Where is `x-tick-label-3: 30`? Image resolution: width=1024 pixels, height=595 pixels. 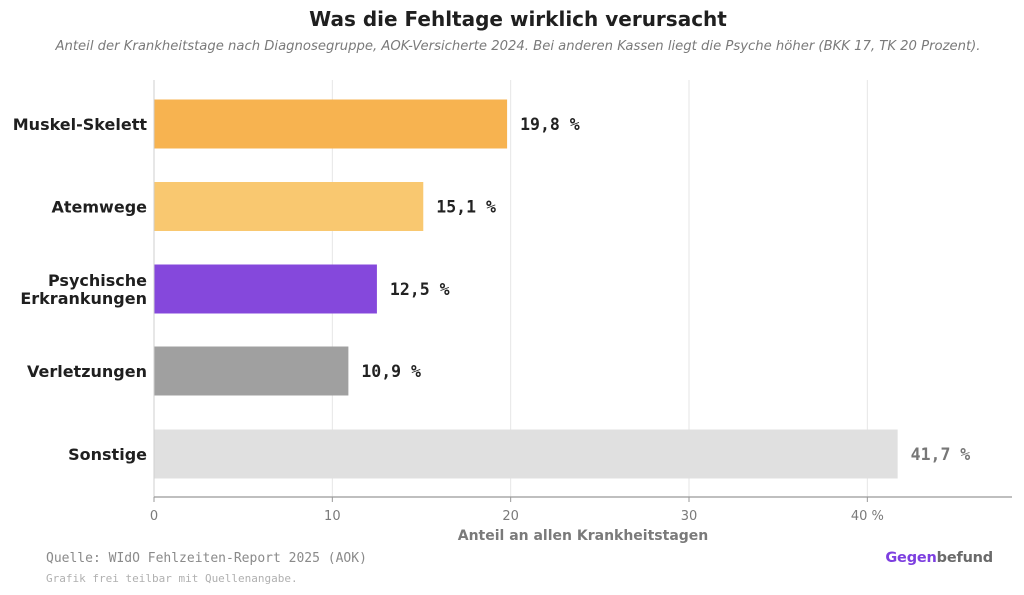
x-tick-label-3: 30 is located at coordinates (689, 516).